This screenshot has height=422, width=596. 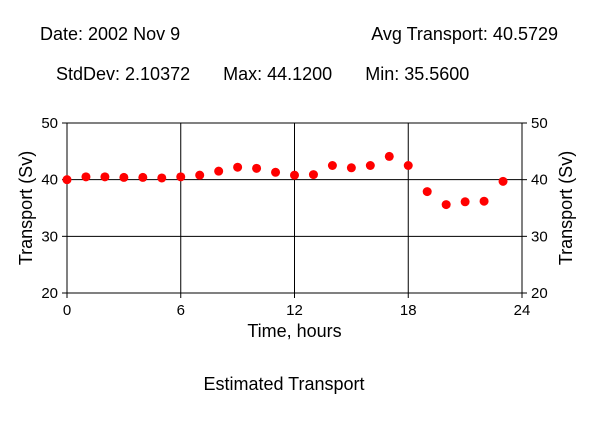 I want to click on y-tick-label-left: 40, so click(x=49, y=180).